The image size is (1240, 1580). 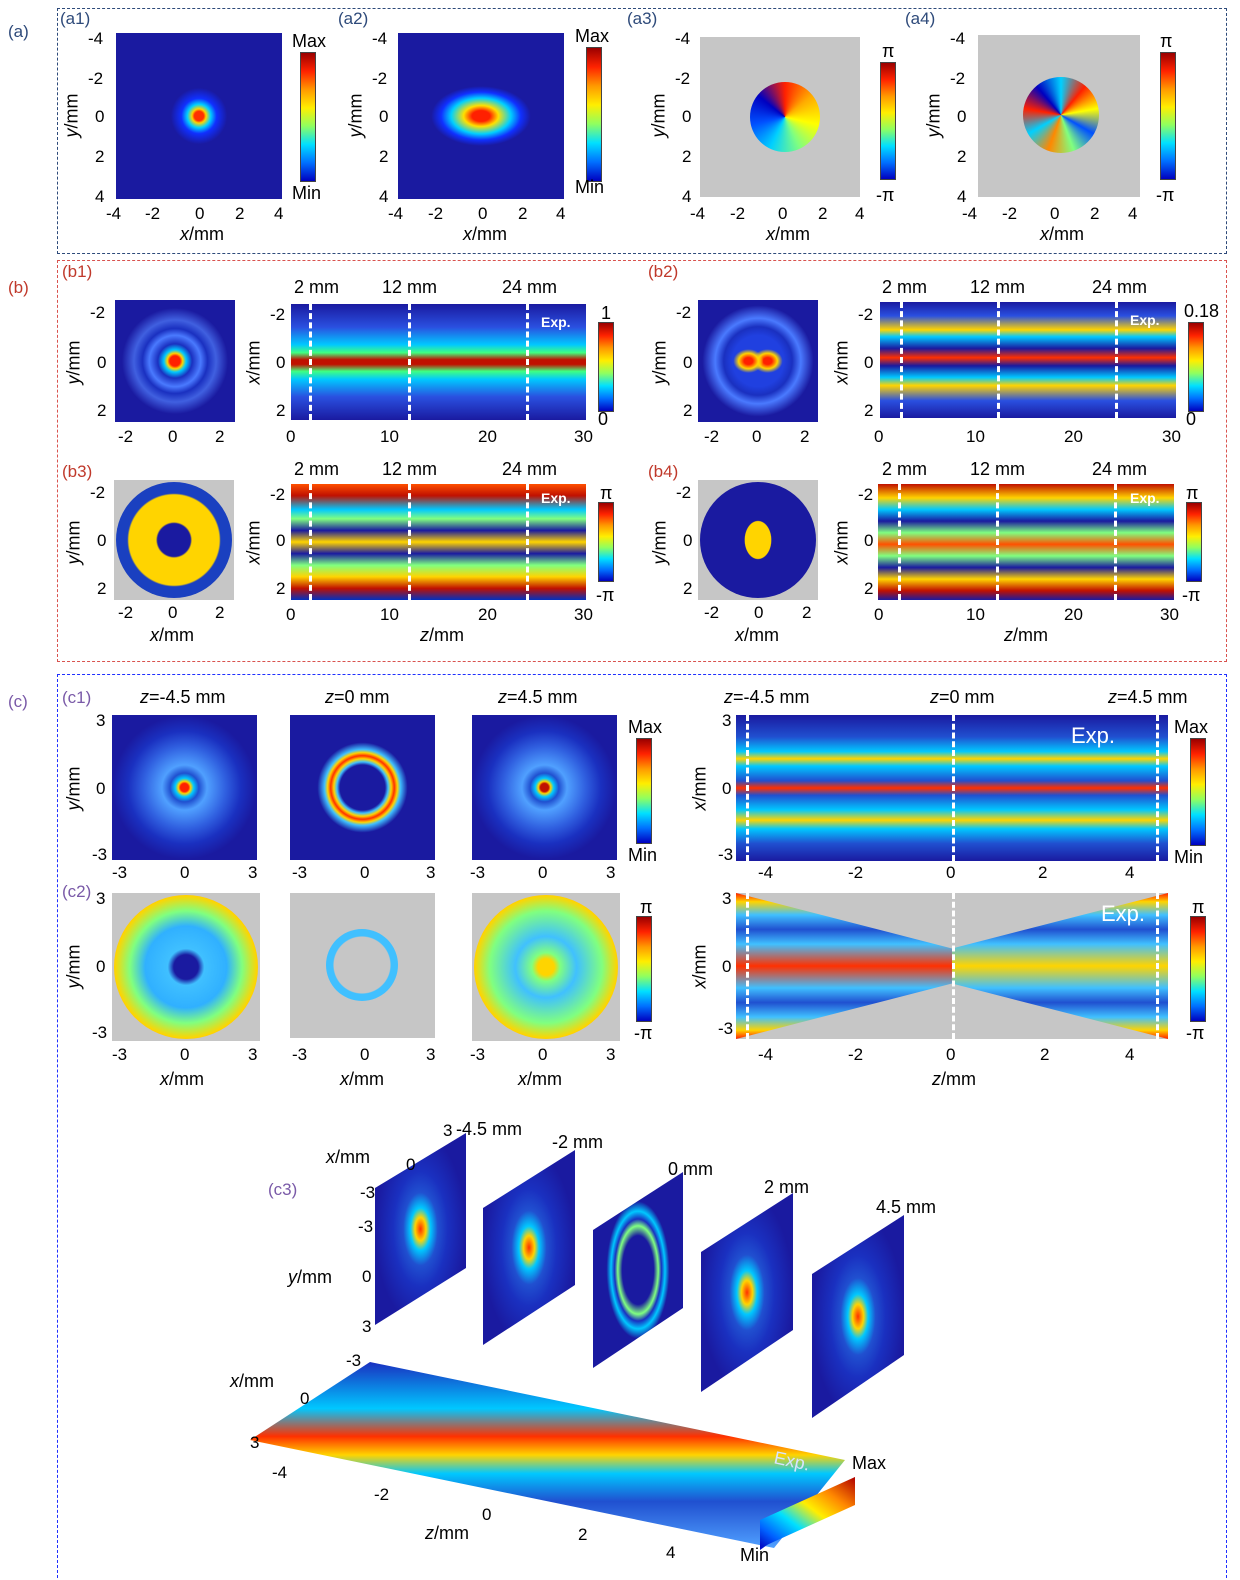 I want to click on b4-big-ytick: 2, so click(x=869, y=588).